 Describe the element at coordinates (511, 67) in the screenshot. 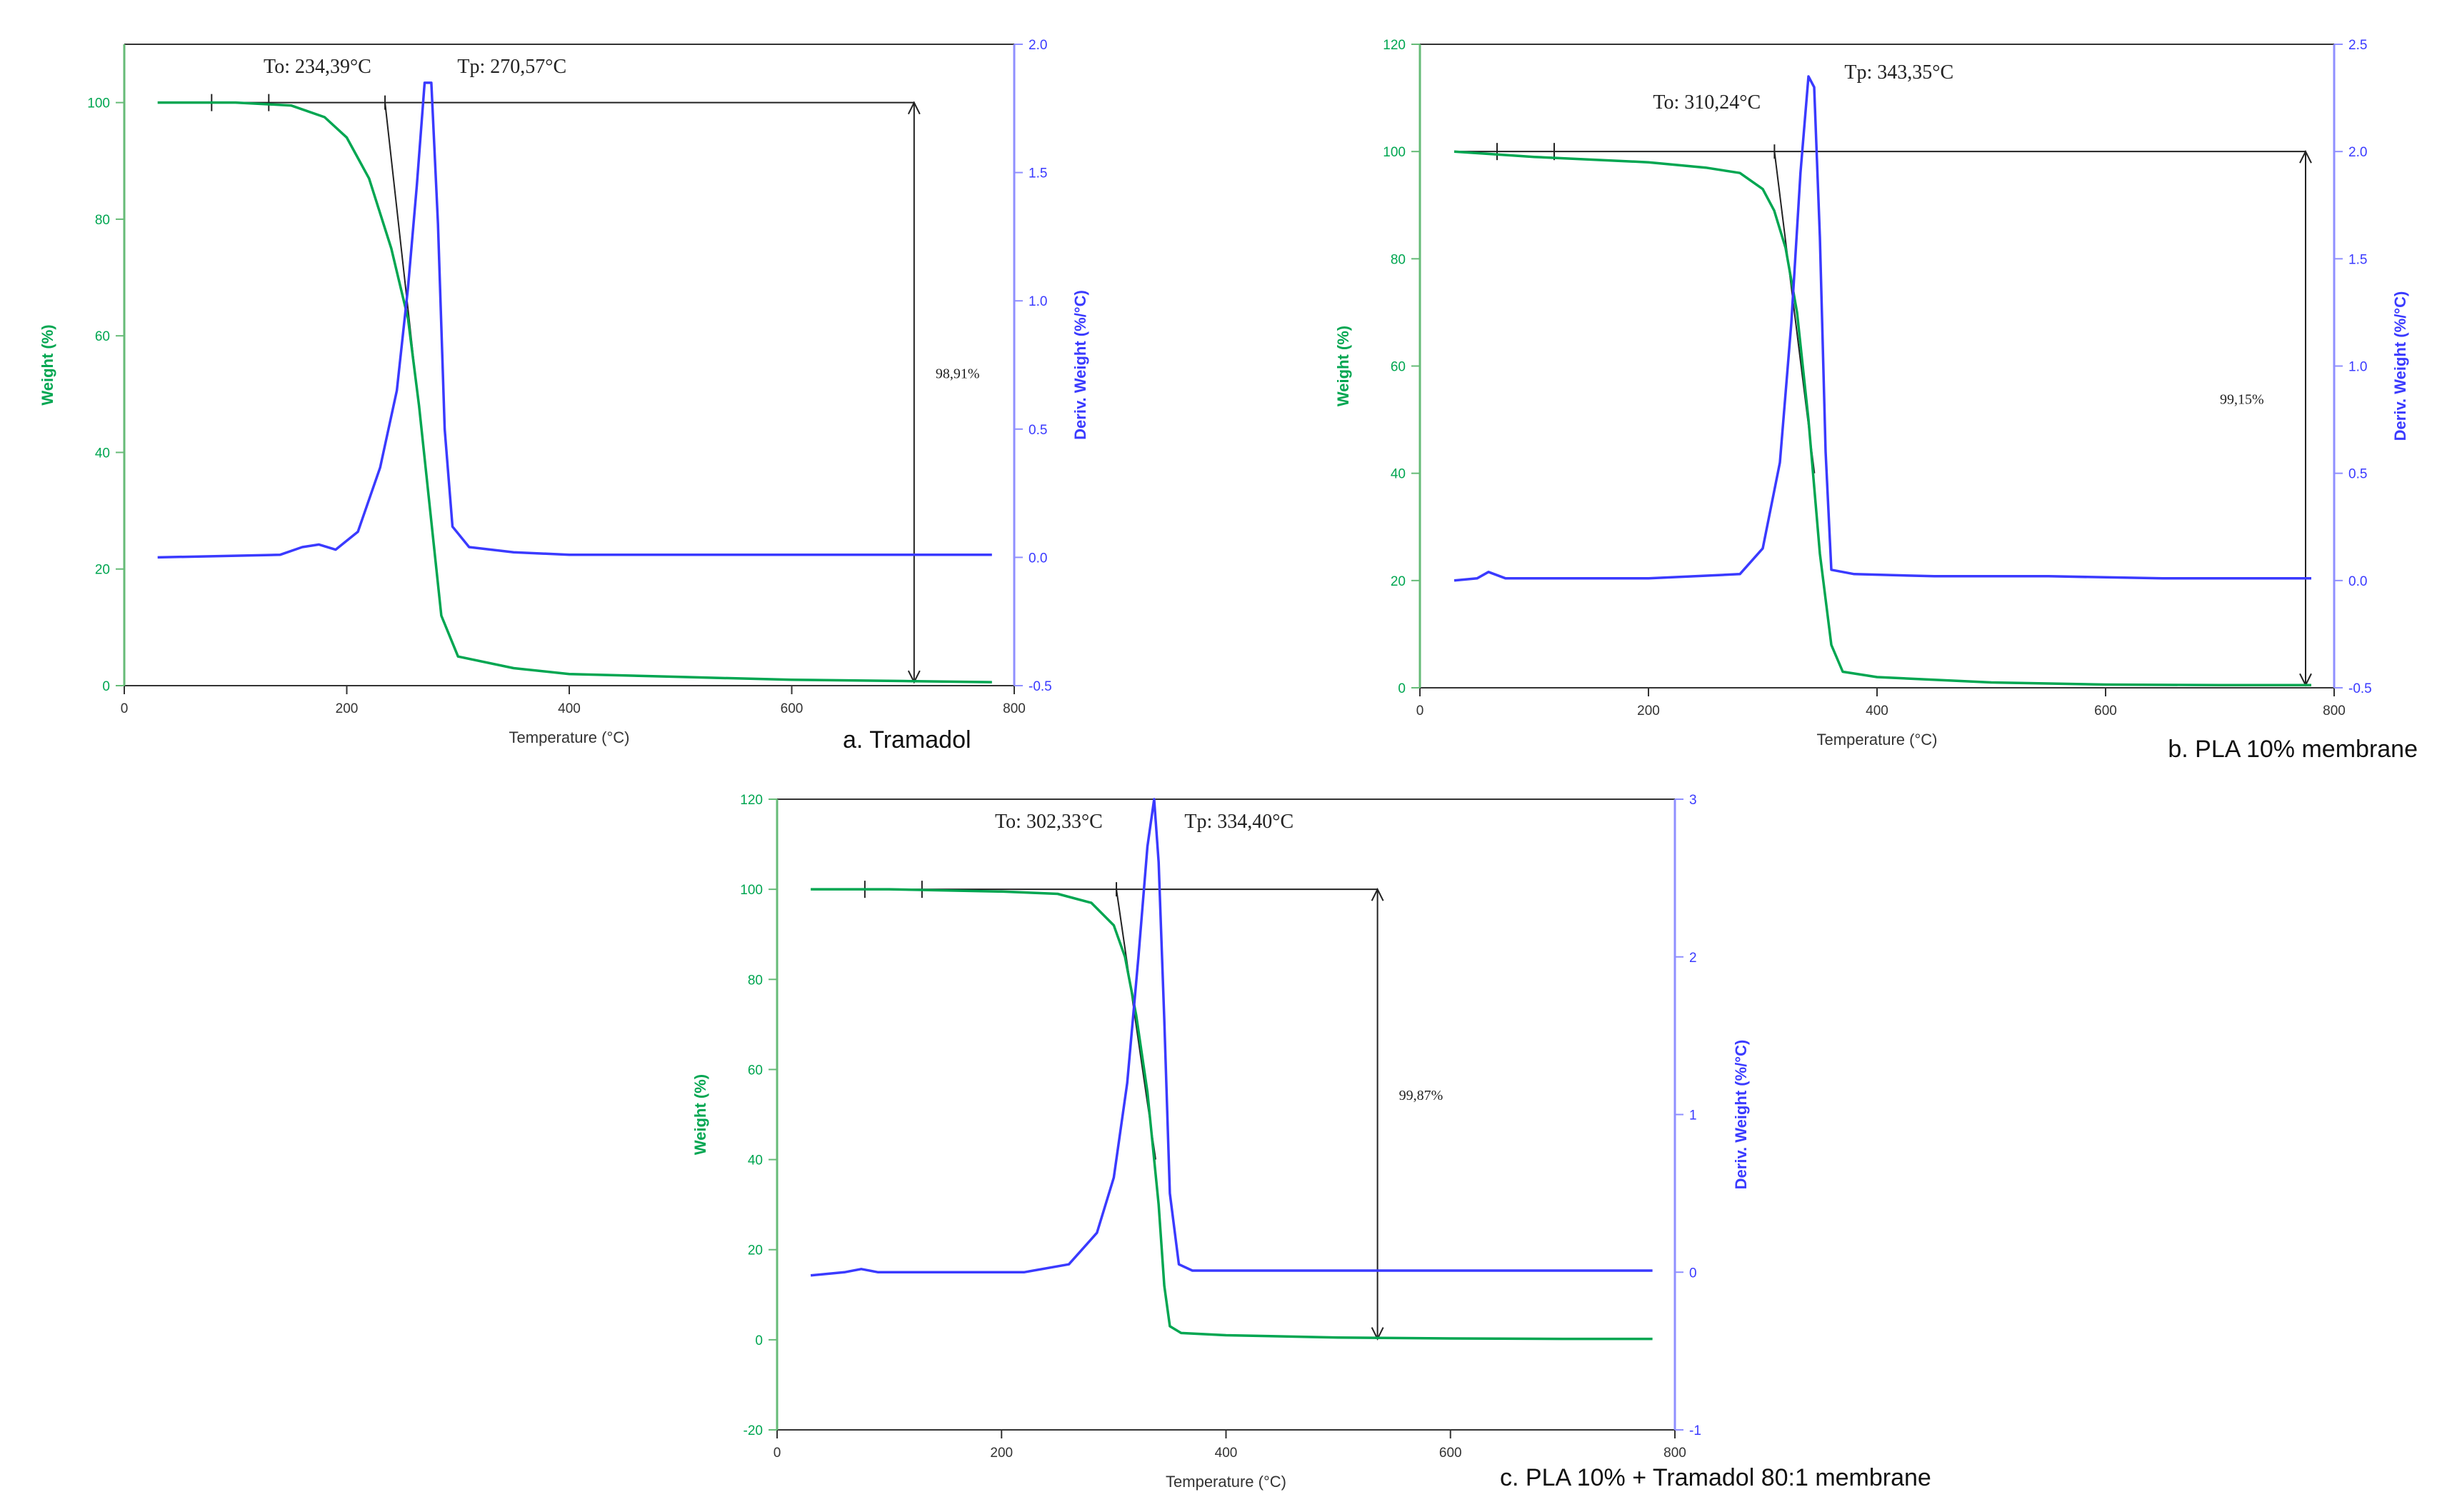

I see `peak-label: Tp: 270,57°C` at that location.